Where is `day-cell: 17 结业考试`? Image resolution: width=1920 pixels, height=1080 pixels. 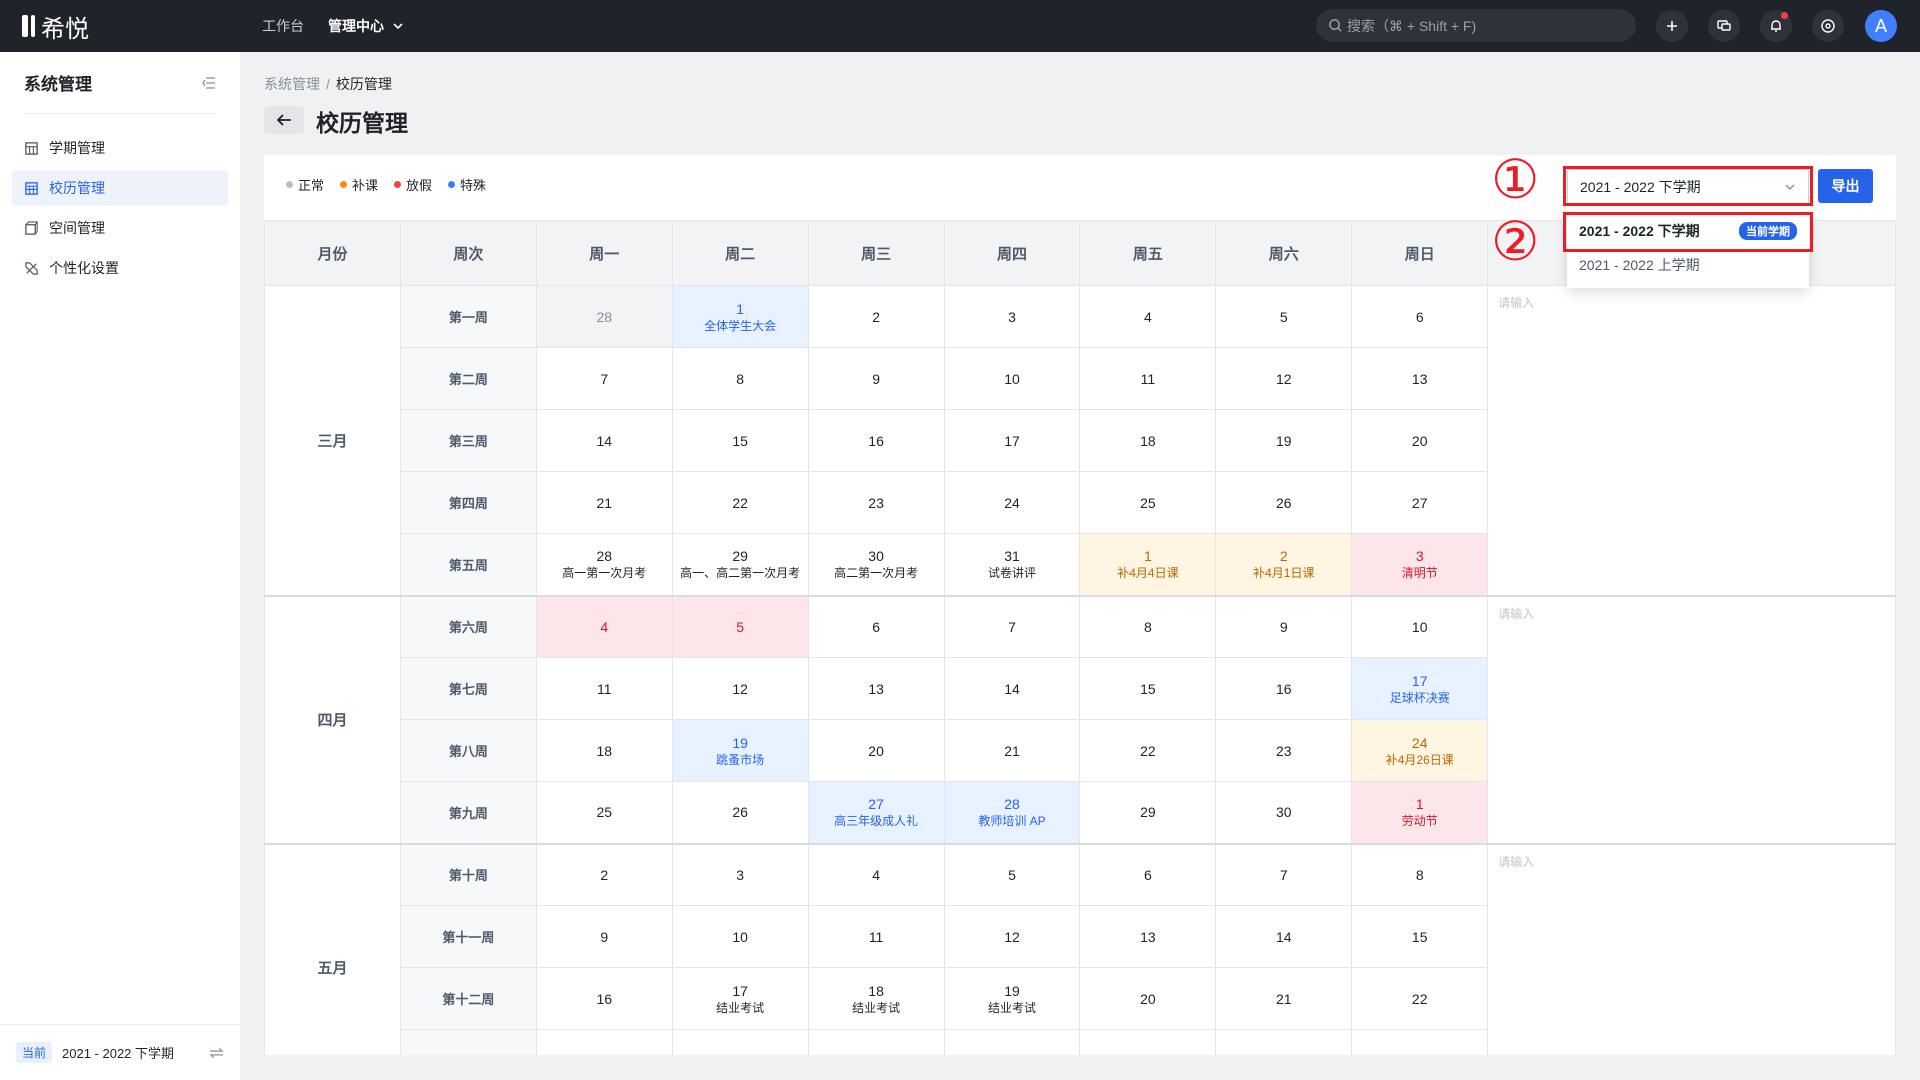
day-cell: 17 结业考试 is located at coordinates (740, 998).